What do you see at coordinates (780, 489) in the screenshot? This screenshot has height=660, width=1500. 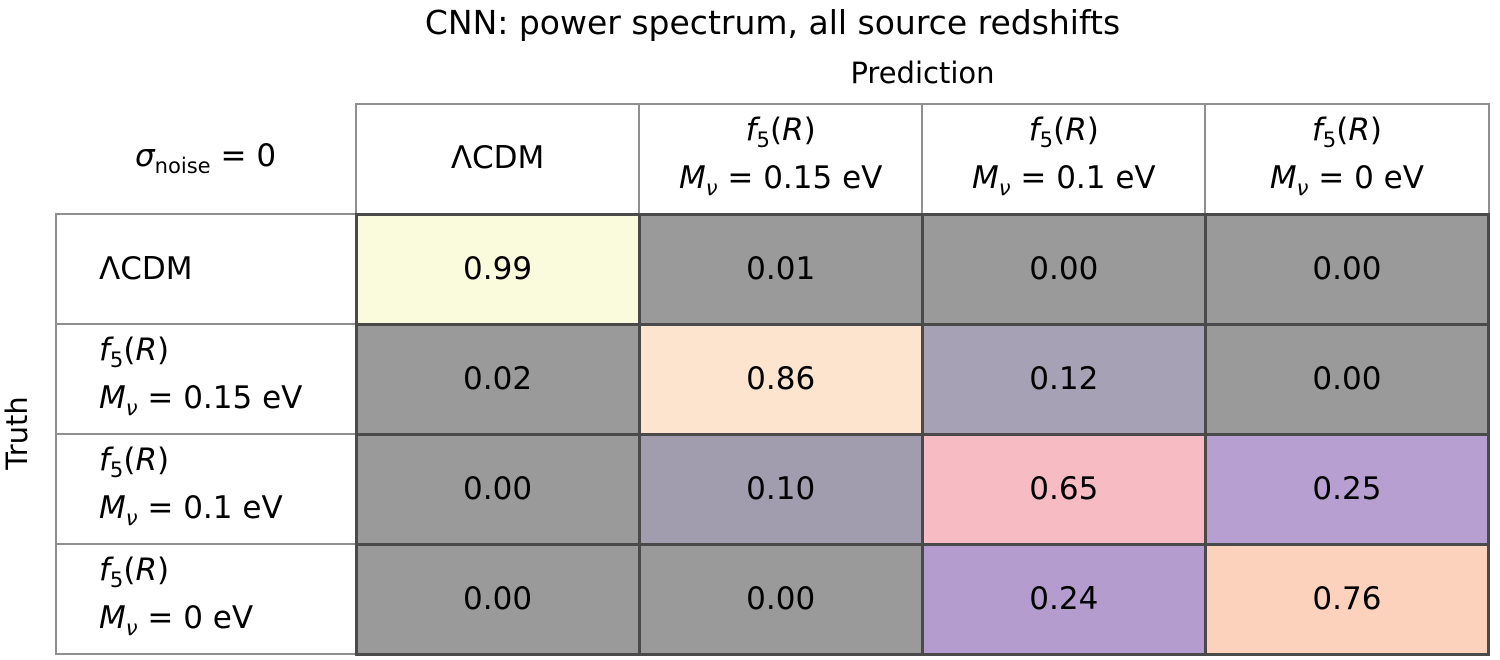 I see `matrix-cell-truth2-pred1: 0.10` at bounding box center [780, 489].